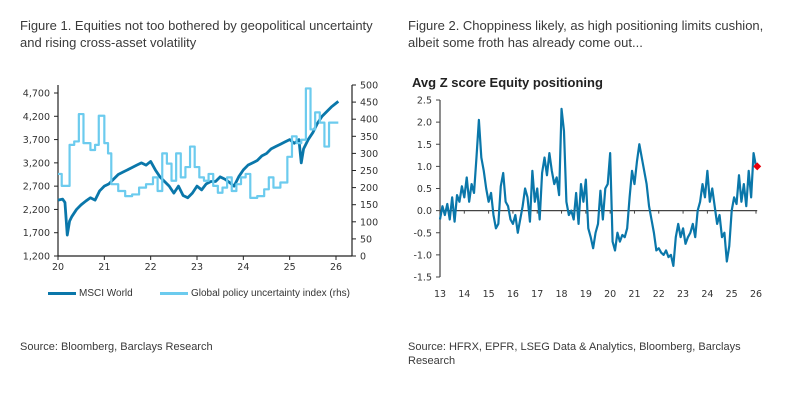 This screenshot has width=794, height=401. Describe the element at coordinates (36, 210) in the screenshot. I see `left-y-tick-label: 2,200` at that location.